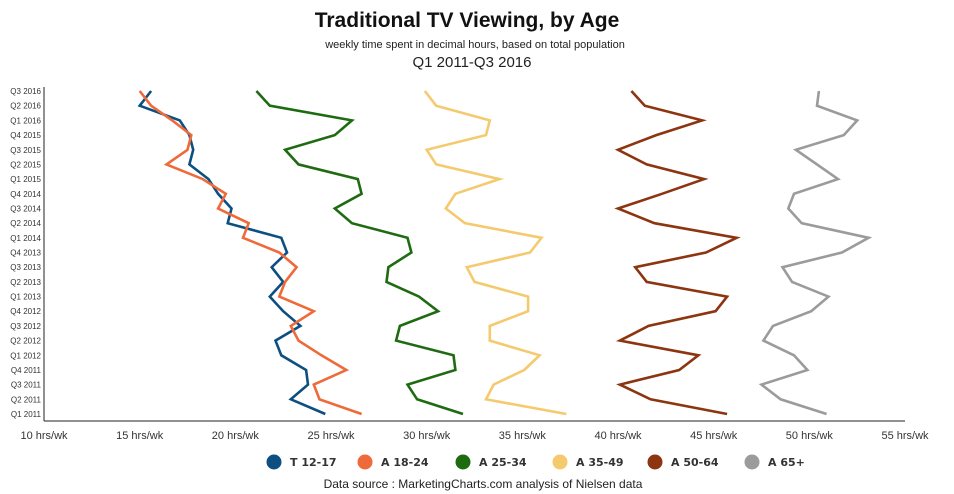 The width and height of the screenshot is (954, 494). What do you see at coordinates (467, 20) in the screenshot?
I see `chart-title: Traditional TV Viewing, by Age` at bounding box center [467, 20].